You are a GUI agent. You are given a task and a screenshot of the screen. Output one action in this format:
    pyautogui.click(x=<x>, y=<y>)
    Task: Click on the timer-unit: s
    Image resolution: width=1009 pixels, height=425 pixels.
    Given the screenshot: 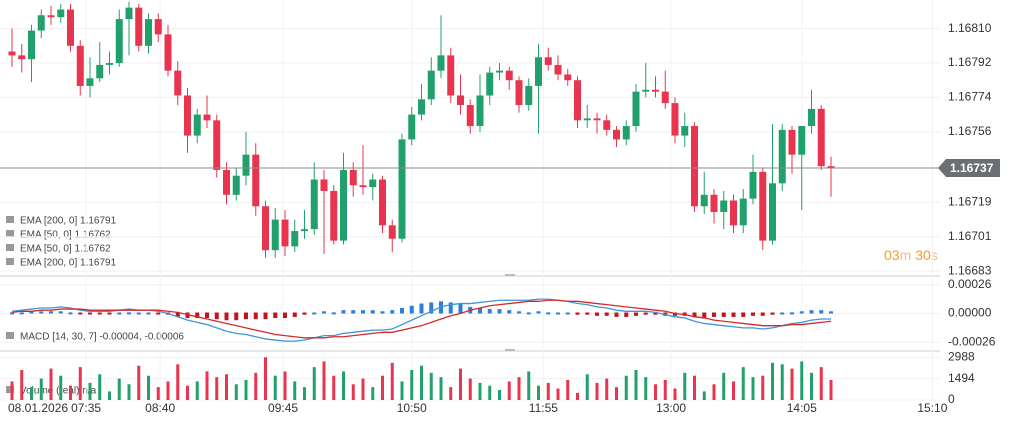 What is the action you would take?
    pyautogui.click(x=934, y=255)
    